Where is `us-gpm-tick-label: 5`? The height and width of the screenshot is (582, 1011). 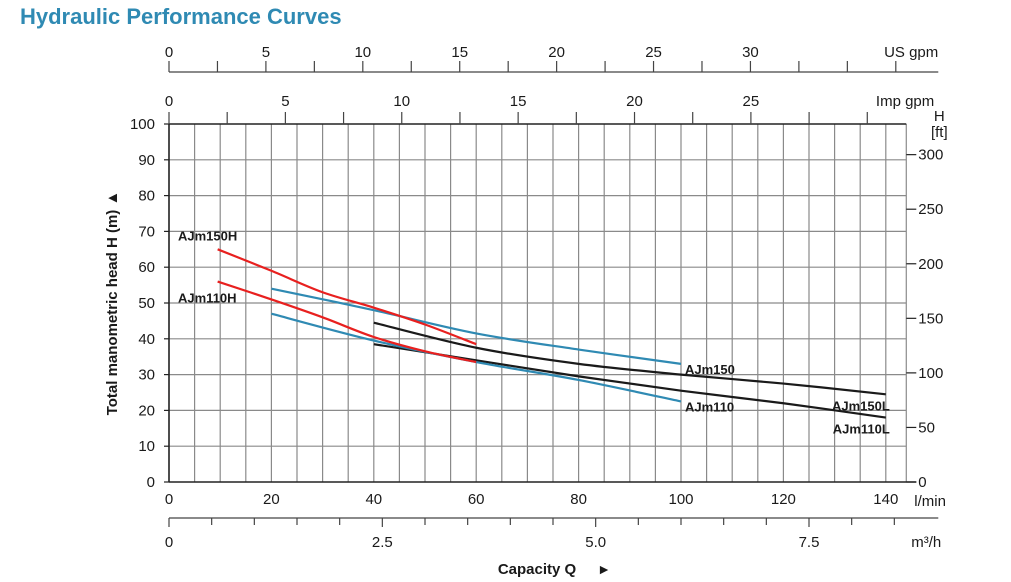
us-gpm-tick-label: 5 is located at coordinates (266, 52).